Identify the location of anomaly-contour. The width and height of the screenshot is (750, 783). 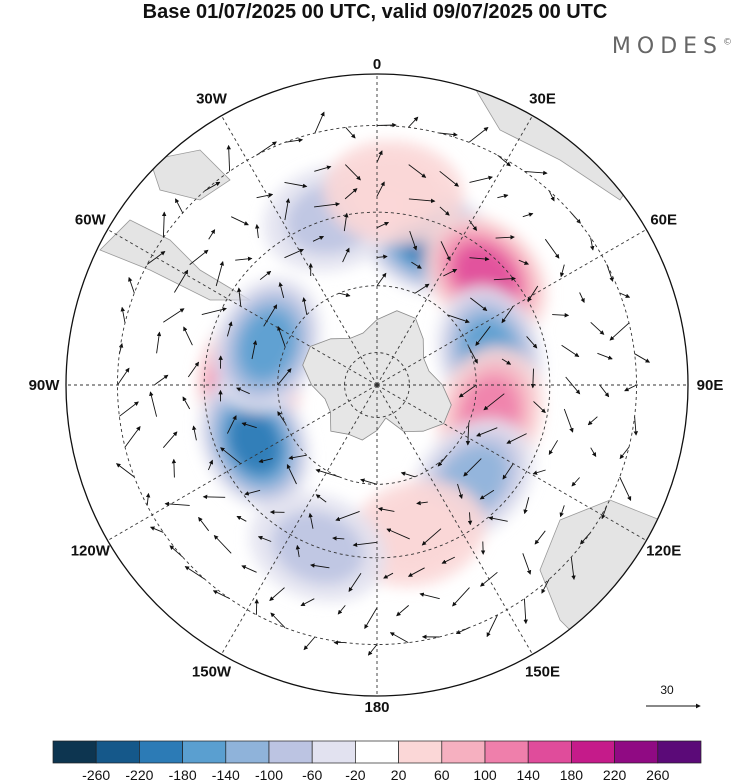
(393, 192).